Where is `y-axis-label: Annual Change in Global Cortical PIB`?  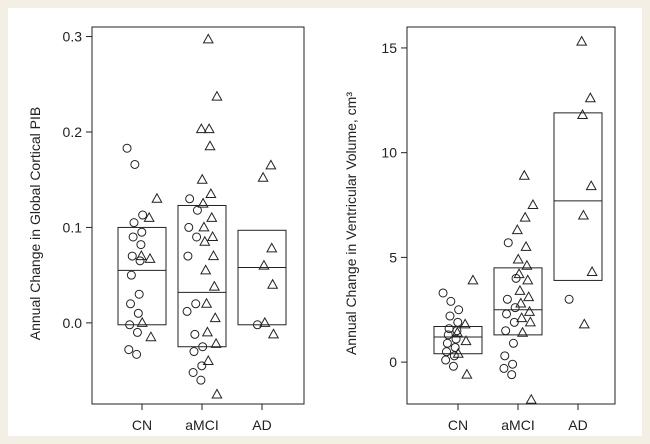 y-axis-label: Annual Change in Global Cortical PIB is located at coordinates (35, 223).